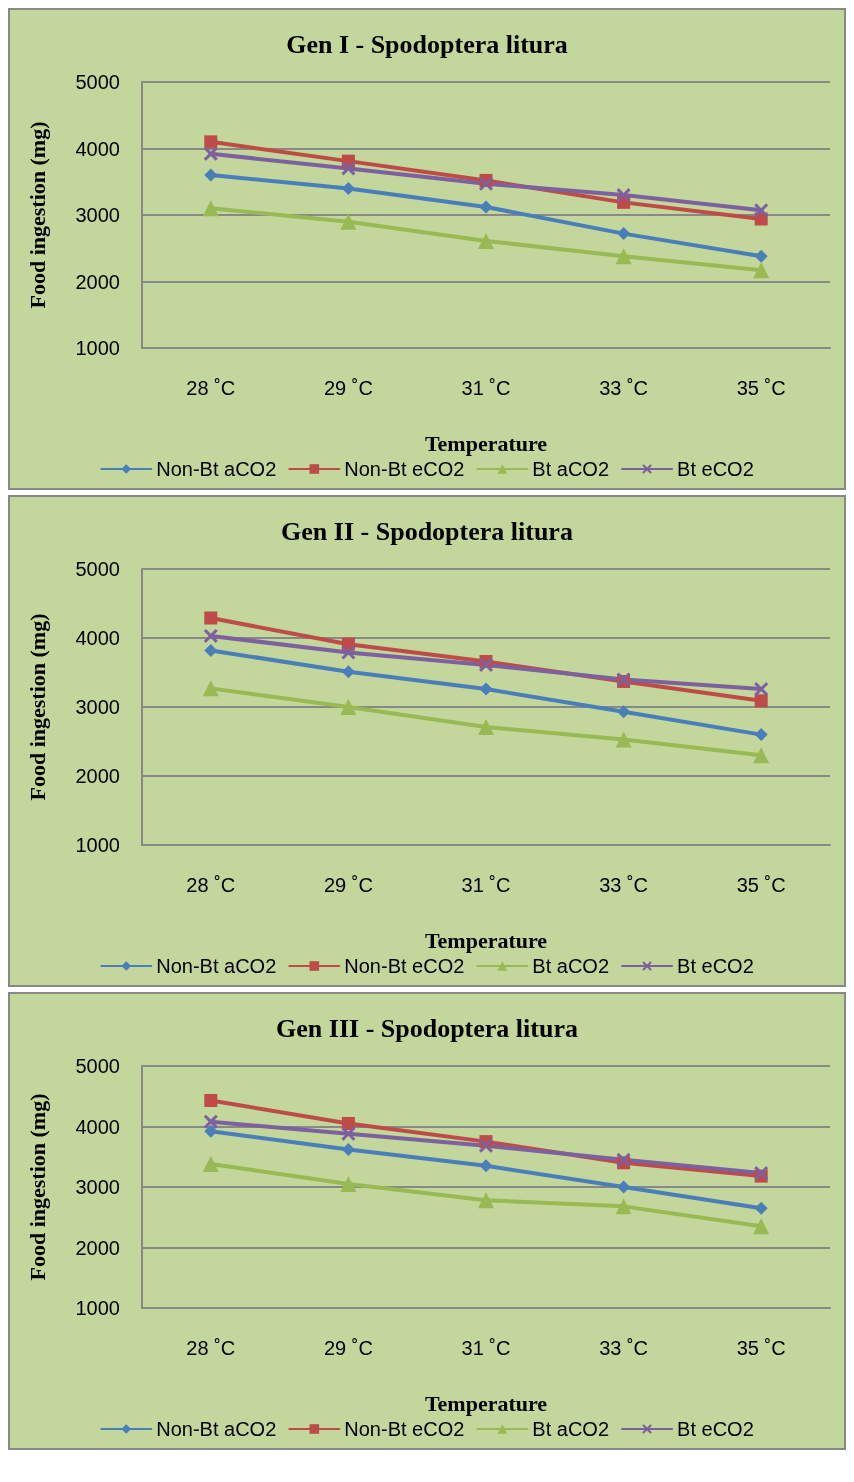 This screenshot has width=854, height=1482. What do you see at coordinates (427, 1028) in the screenshot?
I see `chart-title: Gen III - Spodoptera litura` at bounding box center [427, 1028].